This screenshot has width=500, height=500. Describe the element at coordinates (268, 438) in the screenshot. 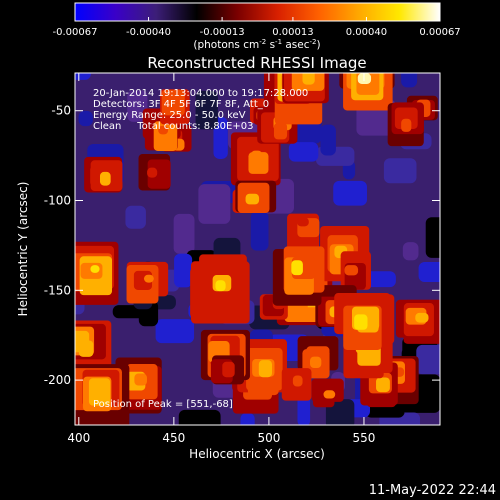

I see `x-tick-label: 500` at that location.